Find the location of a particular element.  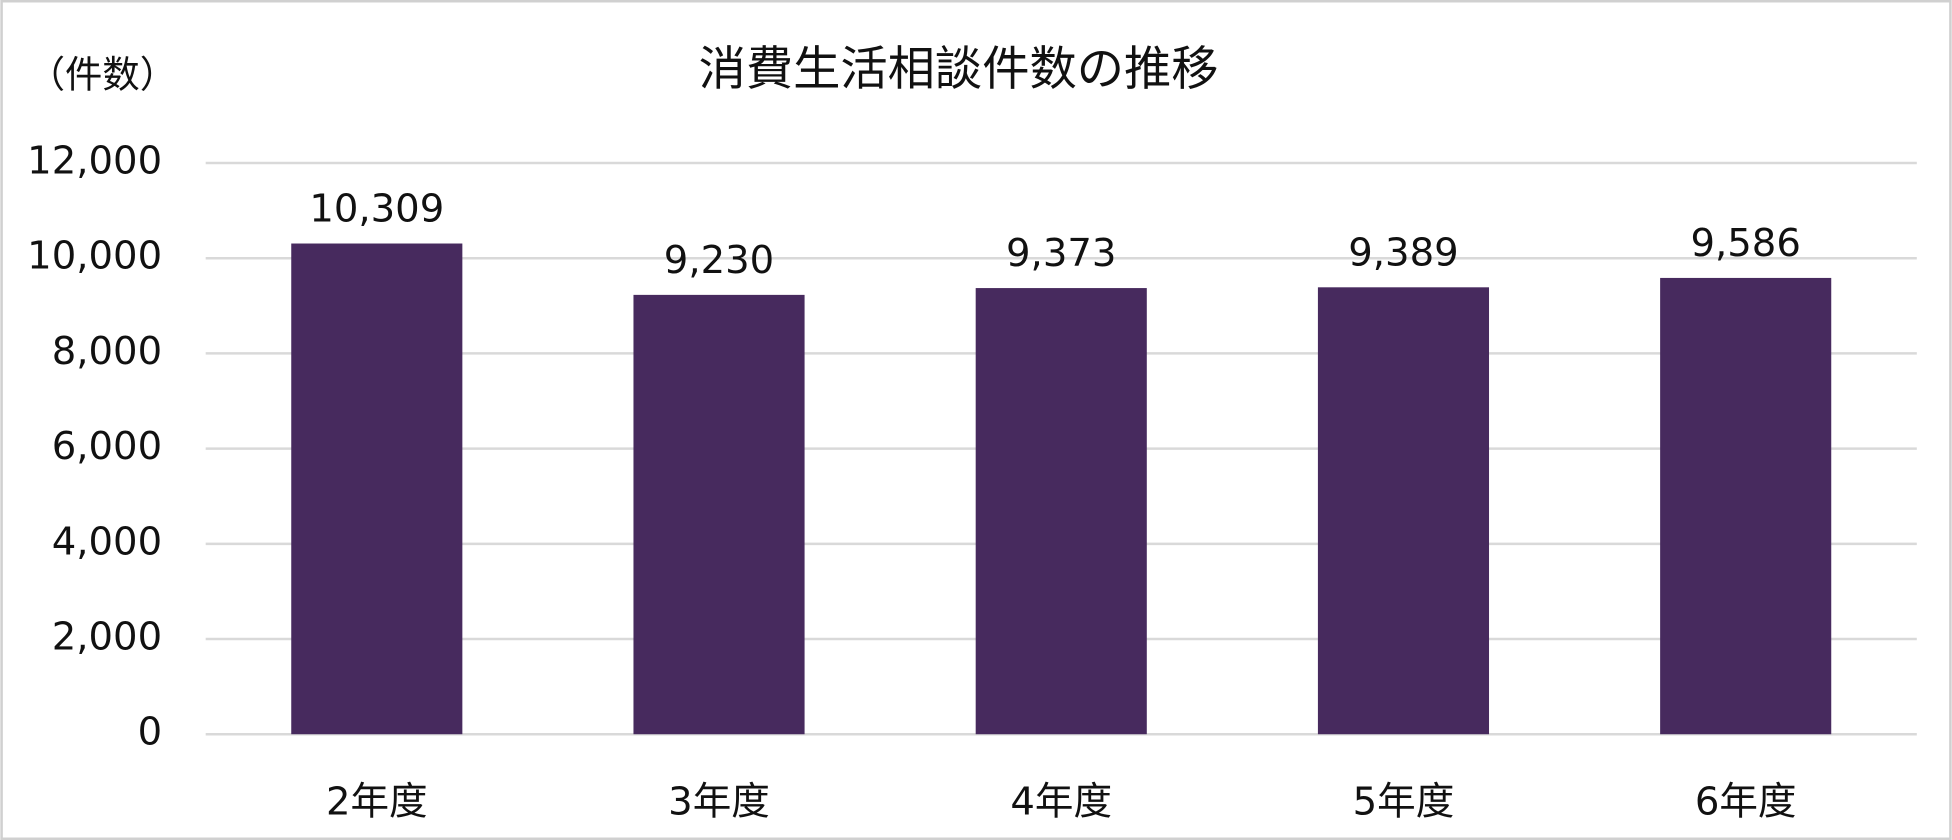

x-tick-label: 6年度 is located at coordinates (1746, 801).